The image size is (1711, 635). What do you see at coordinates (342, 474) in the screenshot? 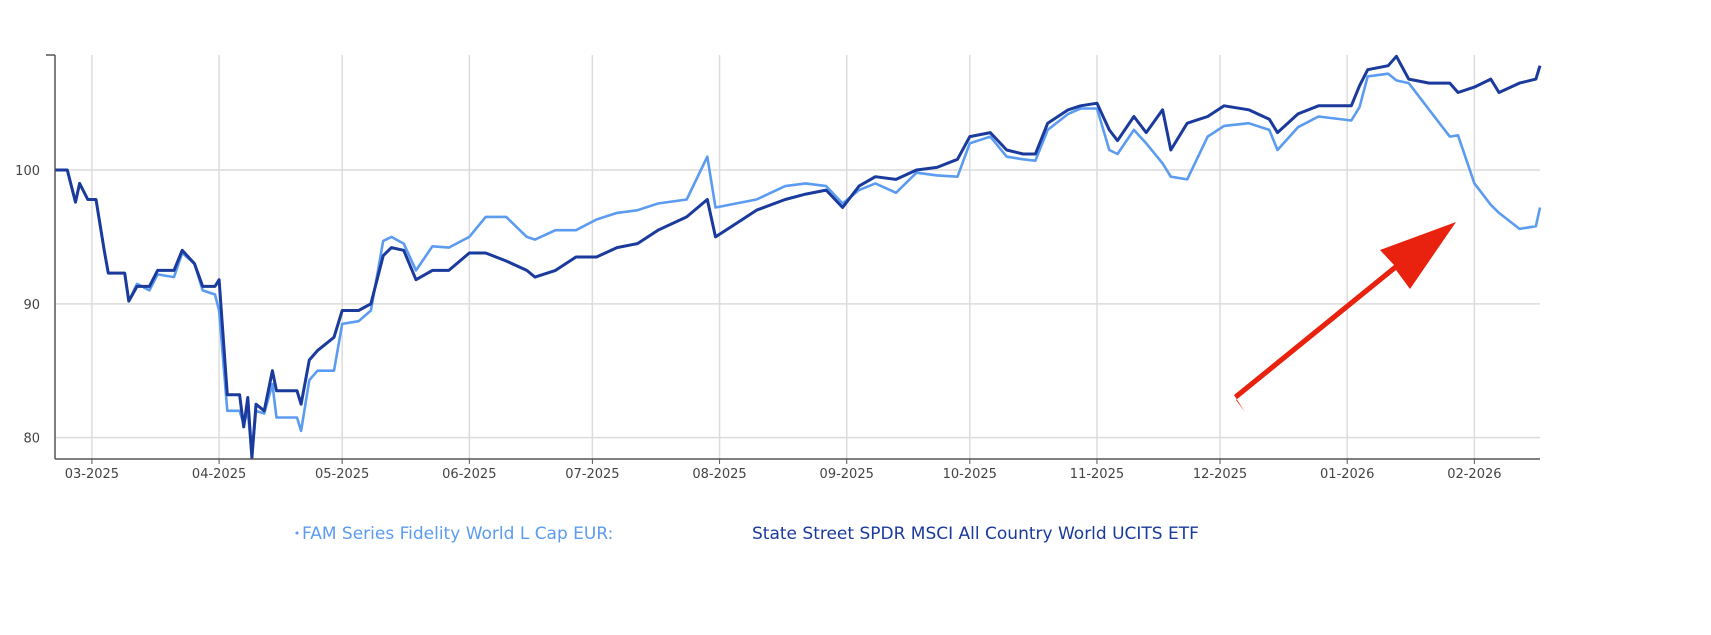
I see `x-tick-label: 05-2025` at bounding box center [342, 474].